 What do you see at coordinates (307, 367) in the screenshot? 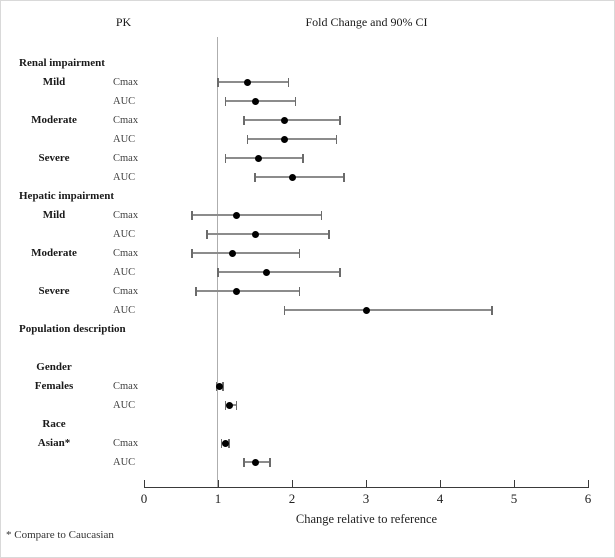
I see `subgroup-header-row: Gender` at bounding box center [307, 367].